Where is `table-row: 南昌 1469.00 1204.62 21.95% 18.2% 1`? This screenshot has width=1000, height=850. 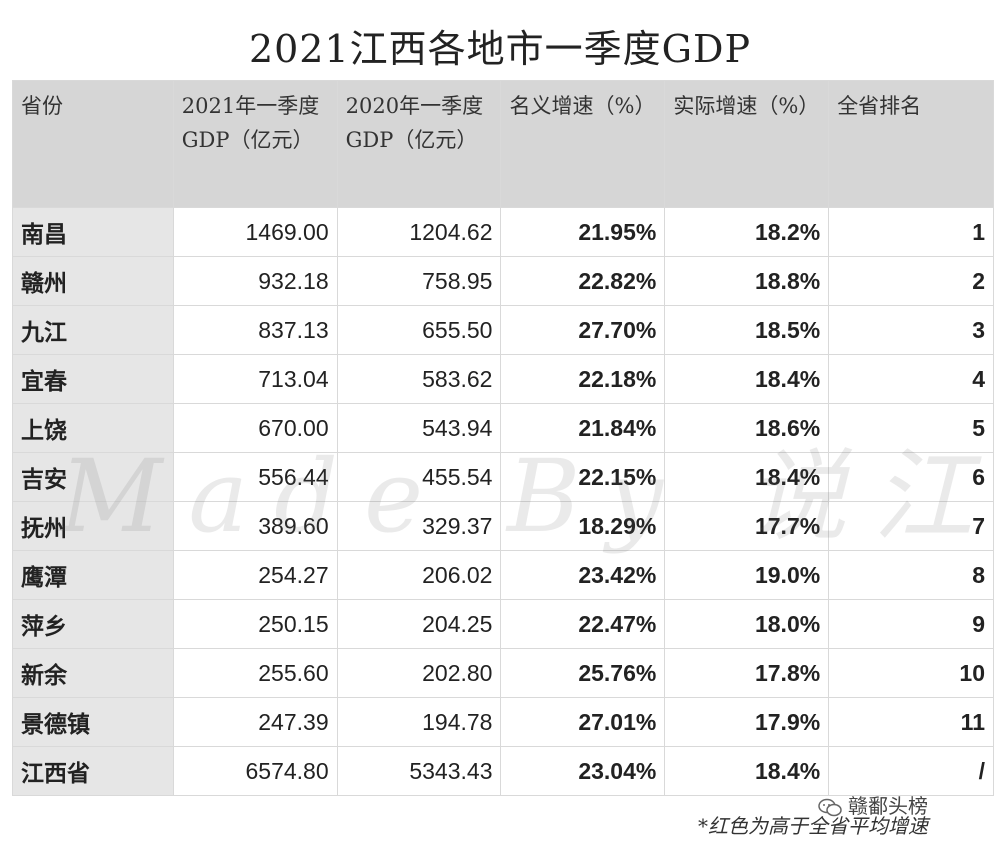
table-row: 南昌 1469.00 1204.62 21.95% 18.2% 1 is located at coordinates (503, 232).